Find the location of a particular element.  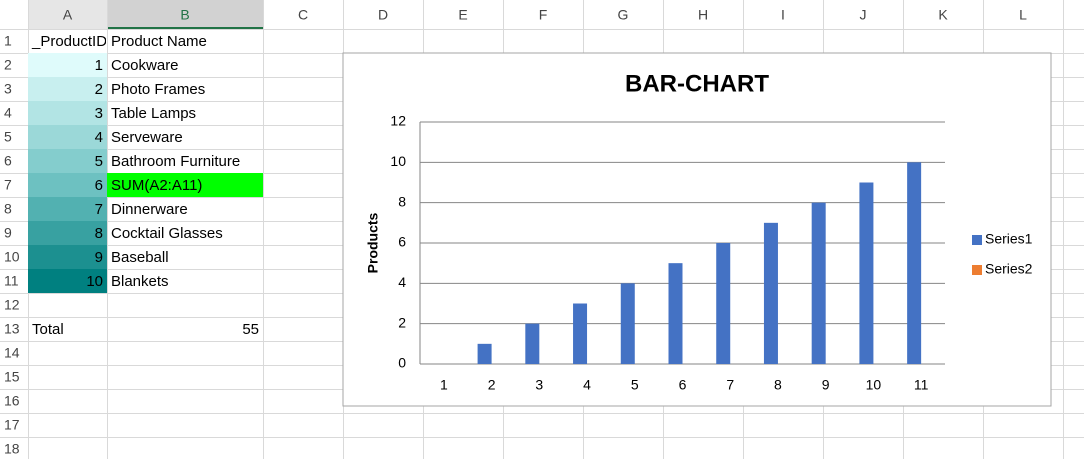

y-tick-label: 8 is located at coordinates (402, 201).